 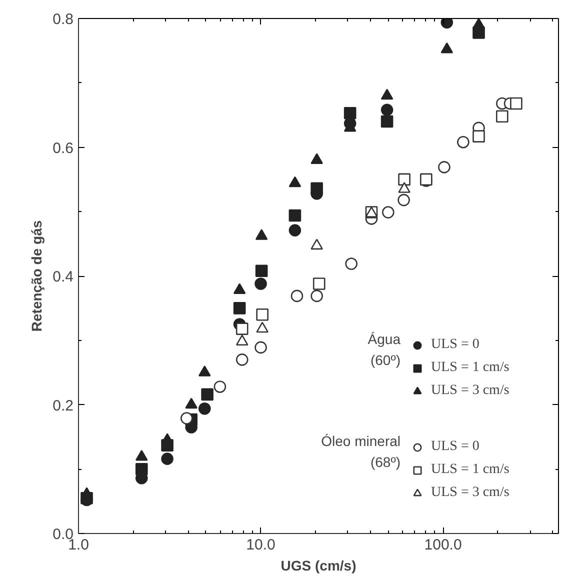 I want to click on y-tick-label: 0.4, so click(x=63, y=277).